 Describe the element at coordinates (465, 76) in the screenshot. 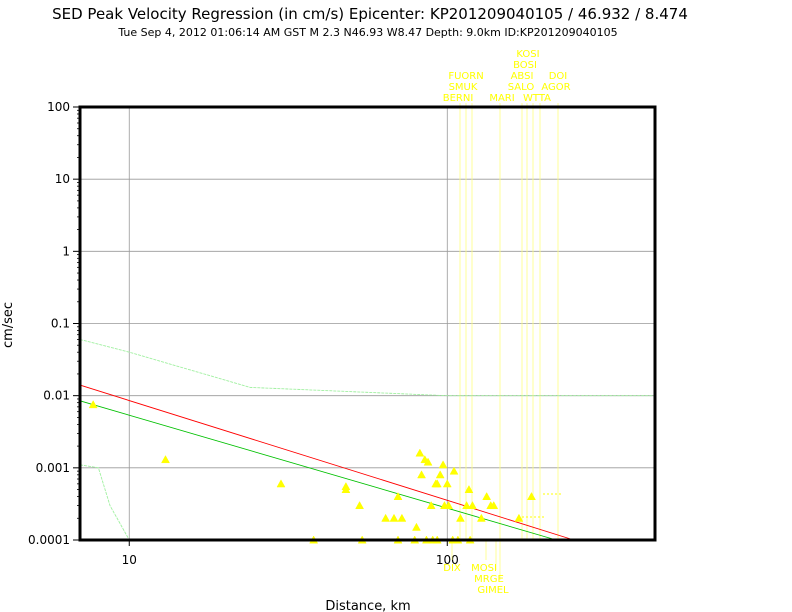

I see `station-label: FUORN` at that location.